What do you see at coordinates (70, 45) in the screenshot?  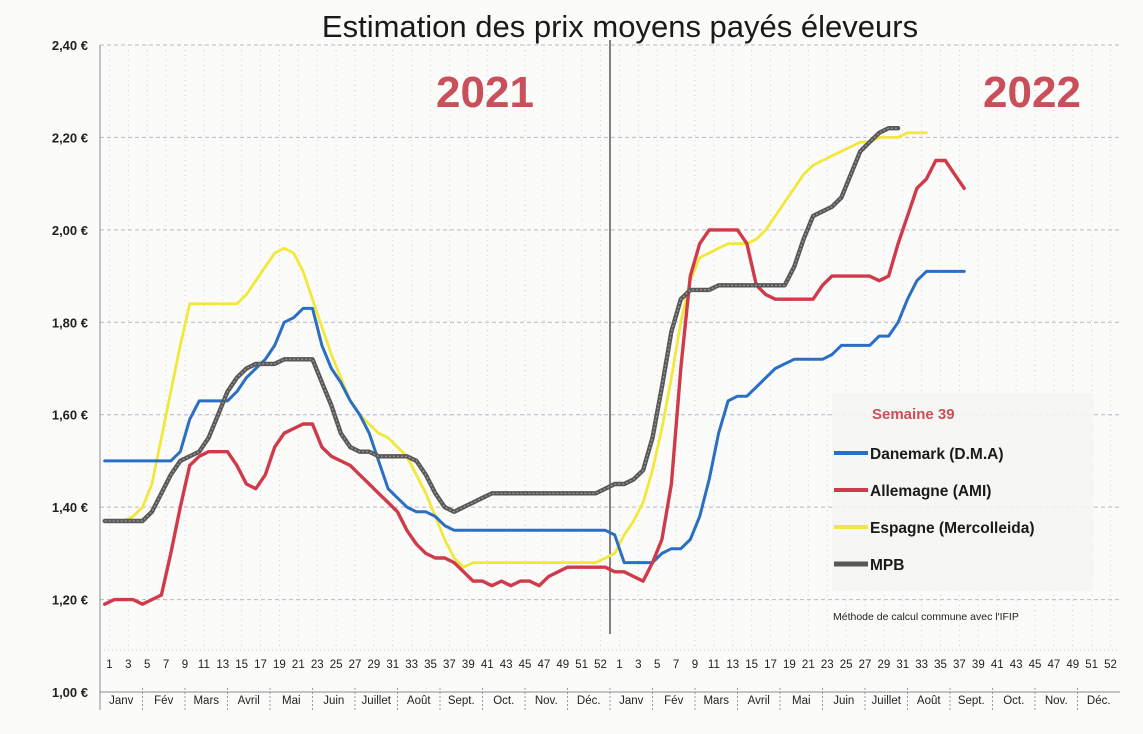 I see `y-tick-label: 2,40 €` at bounding box center [70, 45].